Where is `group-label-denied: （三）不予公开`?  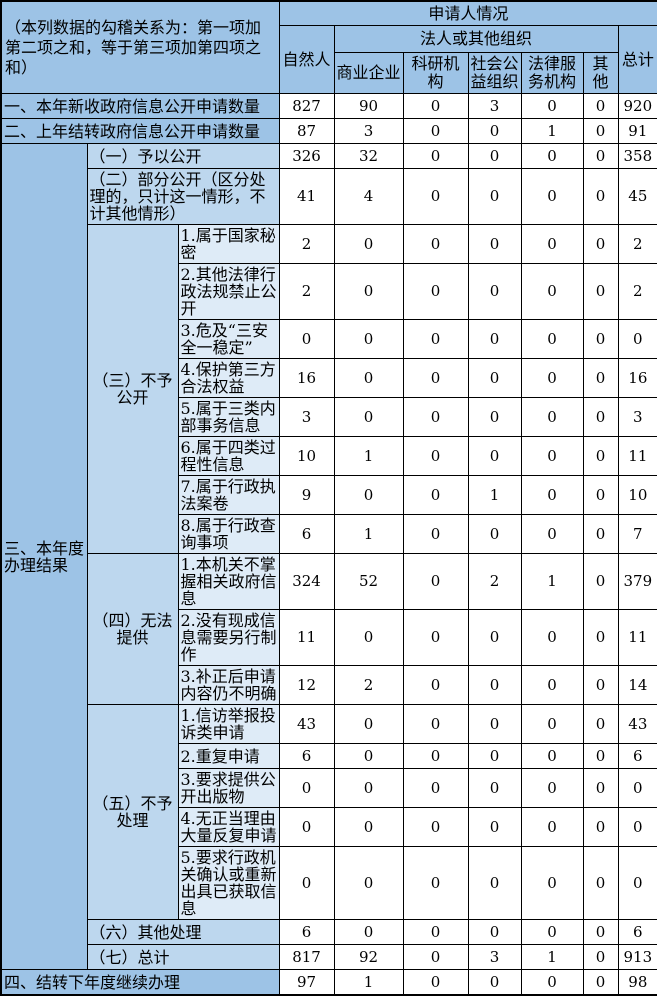
group-label-denied: （三）不予公开 is located at coordinates (132, 389).